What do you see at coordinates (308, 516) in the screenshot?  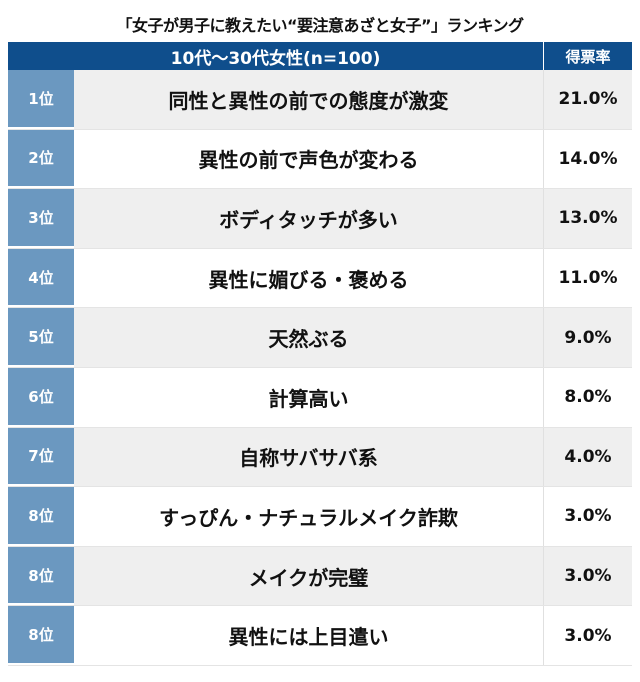 I see `item-cell: すっぴん・ナチュラルメイク詐欺` at bounding box center [308, 516].